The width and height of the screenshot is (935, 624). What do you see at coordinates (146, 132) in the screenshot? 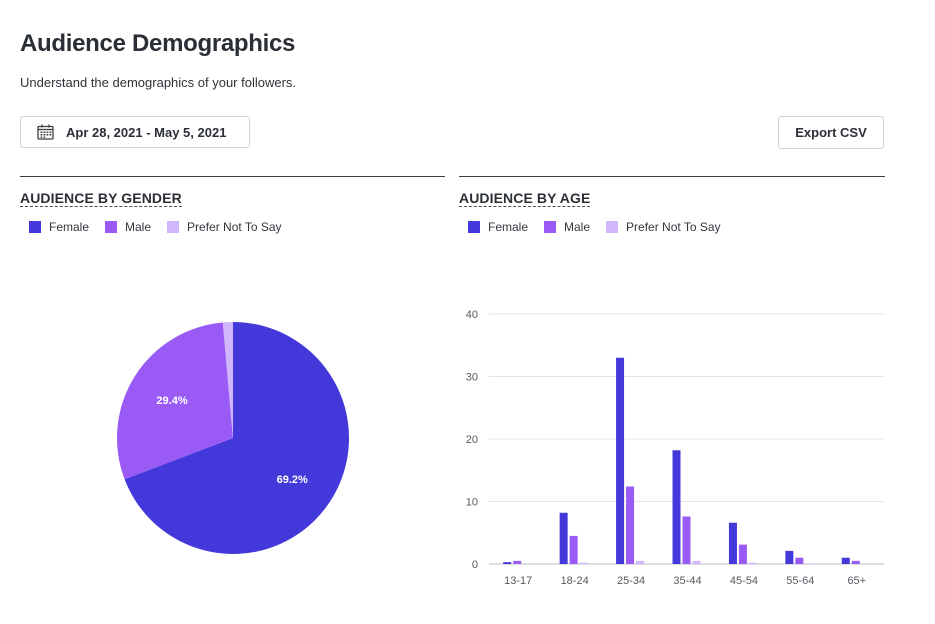
I see `date-range-text: Apr 28, 2021 - May 5, 2021` at bounding box center [146, 132].